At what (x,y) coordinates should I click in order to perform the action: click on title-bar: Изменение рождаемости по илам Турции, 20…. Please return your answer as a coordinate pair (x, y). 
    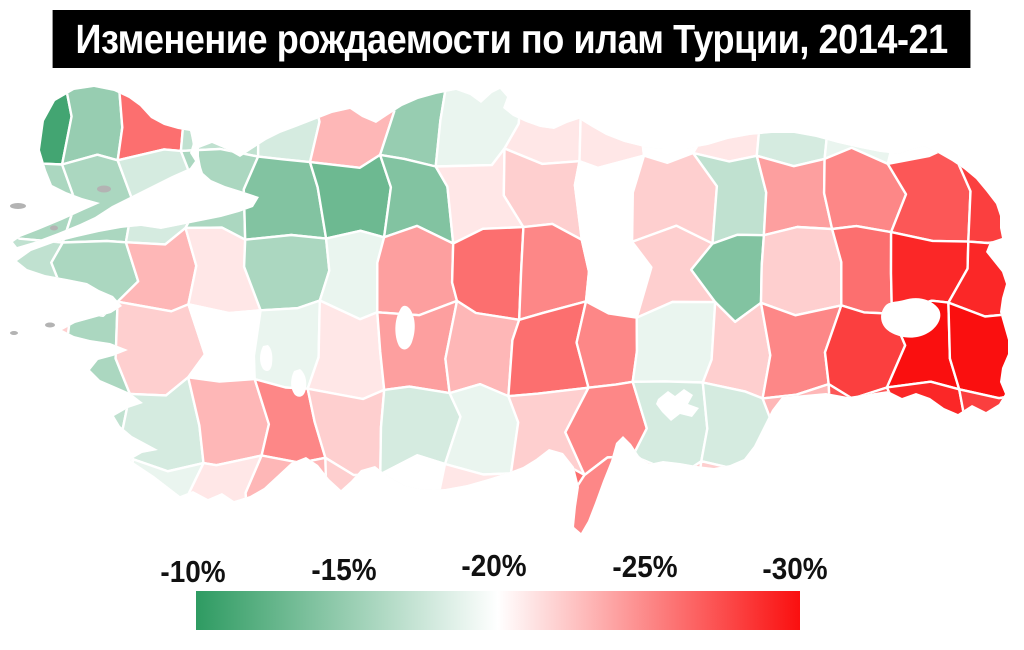
    Looking at the image, I should click on (512, 39).